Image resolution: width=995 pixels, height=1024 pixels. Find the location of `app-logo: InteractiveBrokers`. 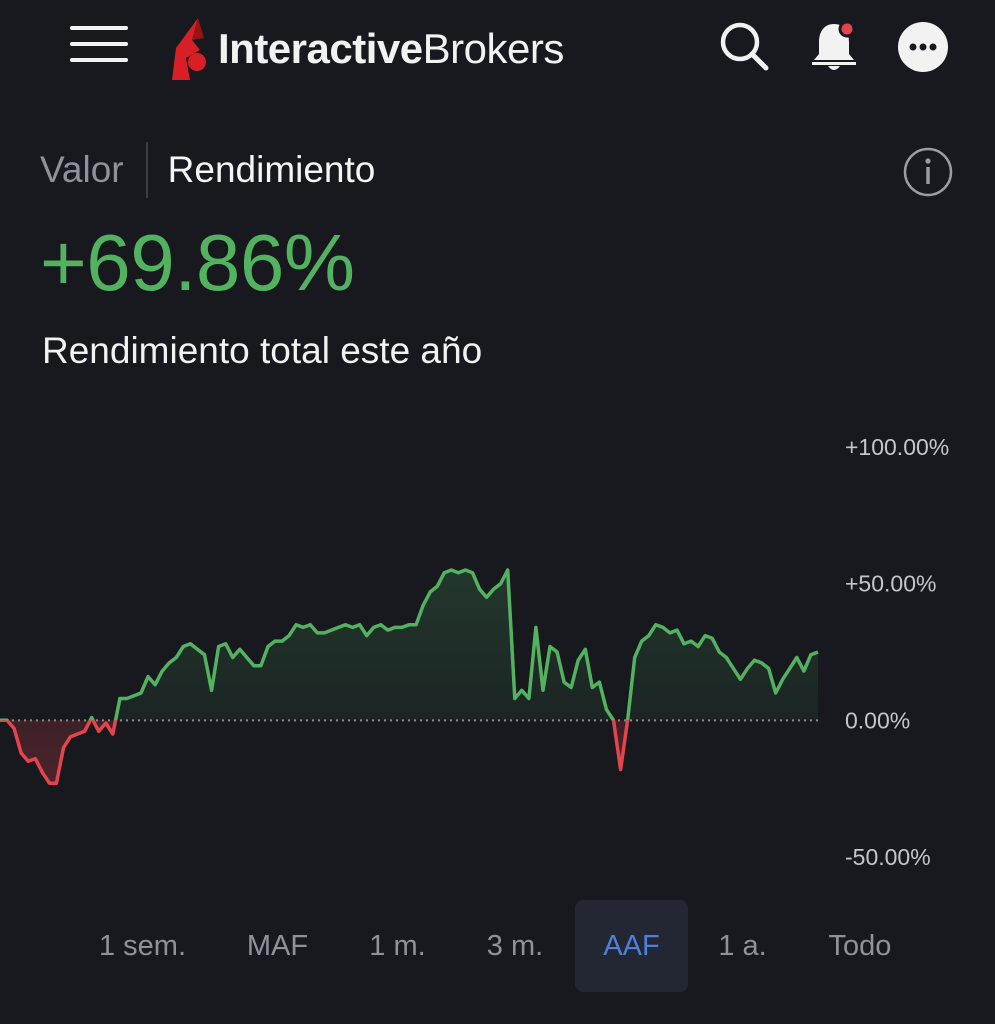

app-logo: InteractiveBrokers is located at coordinates (367, 49).